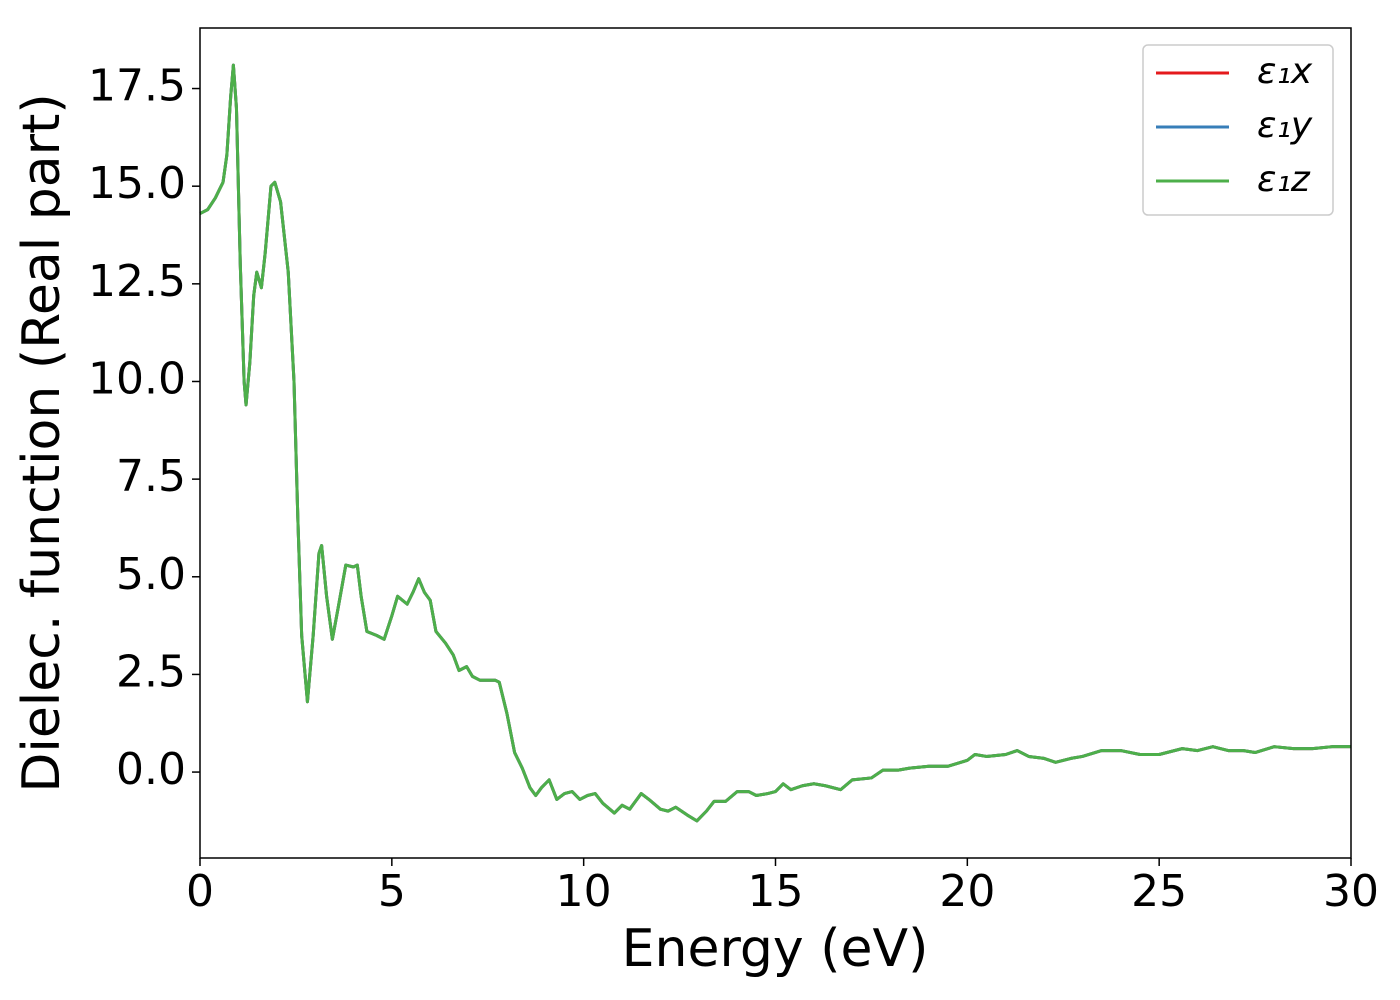 The height and width of the screenshot is (1000, 1400). I want to click on y-tick-label: 12.5, so click(137, 281).